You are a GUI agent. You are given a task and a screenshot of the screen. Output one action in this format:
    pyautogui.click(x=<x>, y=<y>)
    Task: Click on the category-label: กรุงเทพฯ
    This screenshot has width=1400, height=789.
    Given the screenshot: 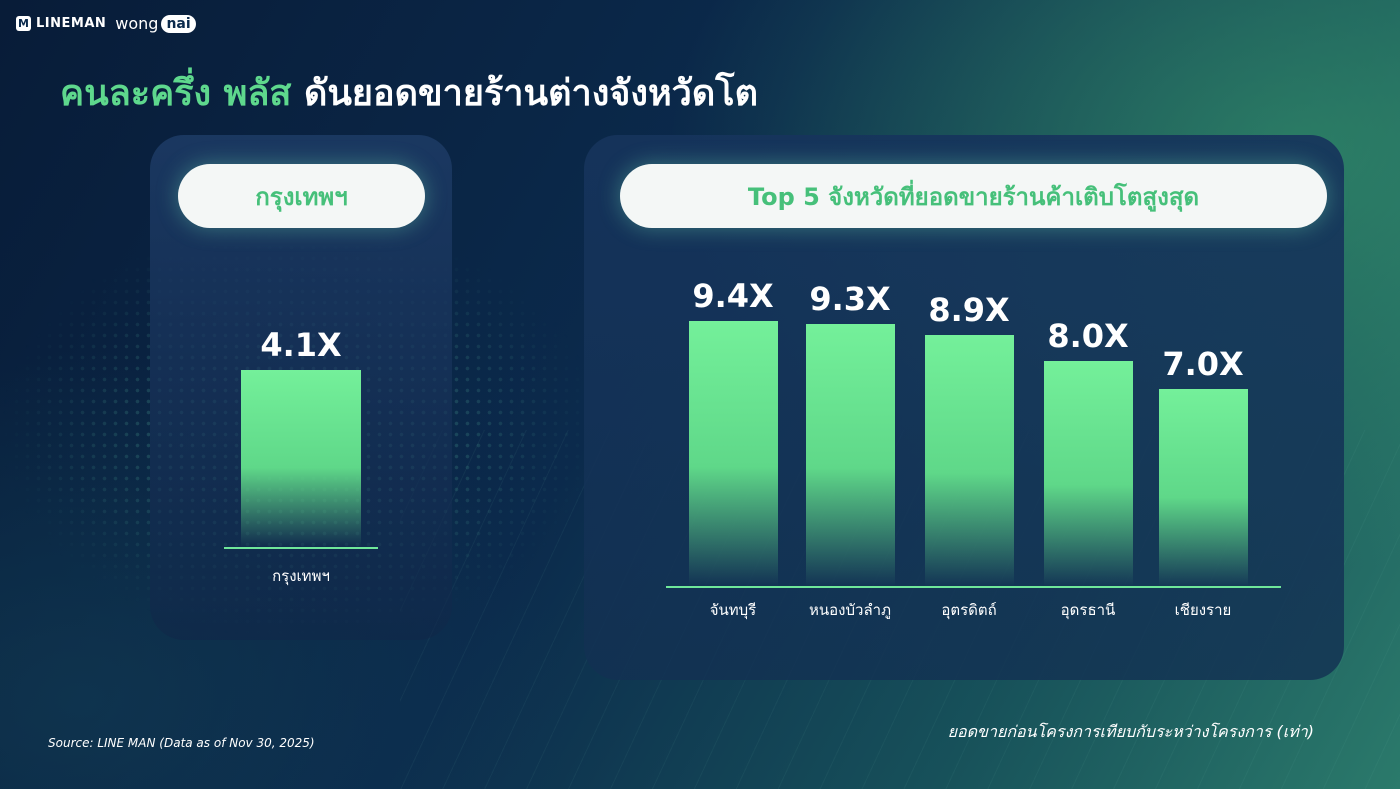 What is the action you would take?
    pyautogui.click(x=301, y=576)
    